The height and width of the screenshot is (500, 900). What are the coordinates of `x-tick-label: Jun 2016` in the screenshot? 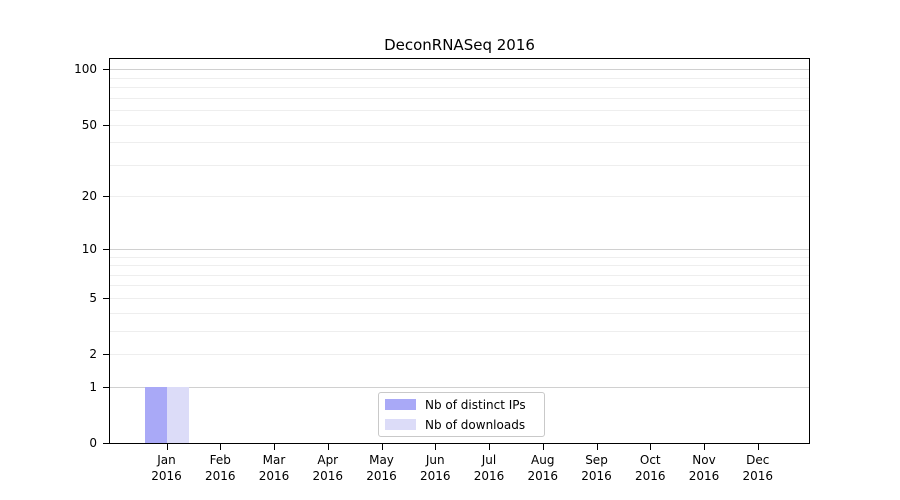 It's located at (435, 468).